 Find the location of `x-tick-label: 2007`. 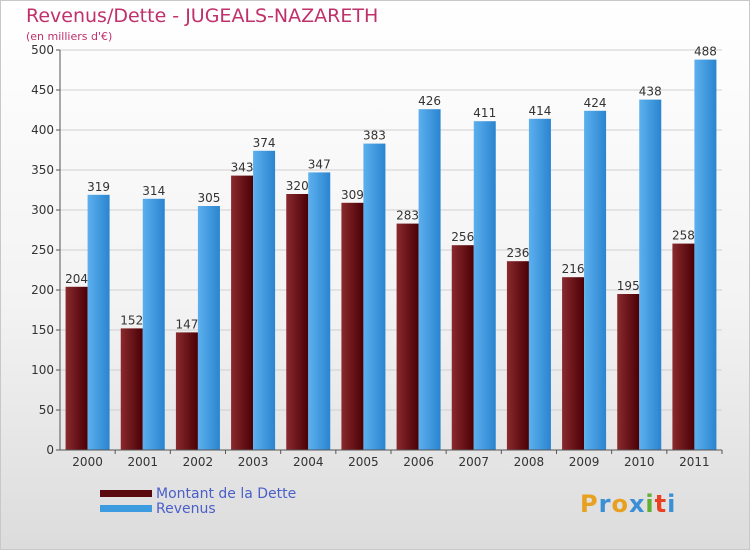

x-tick-label: 2007 is located at coordinates (473, 462).